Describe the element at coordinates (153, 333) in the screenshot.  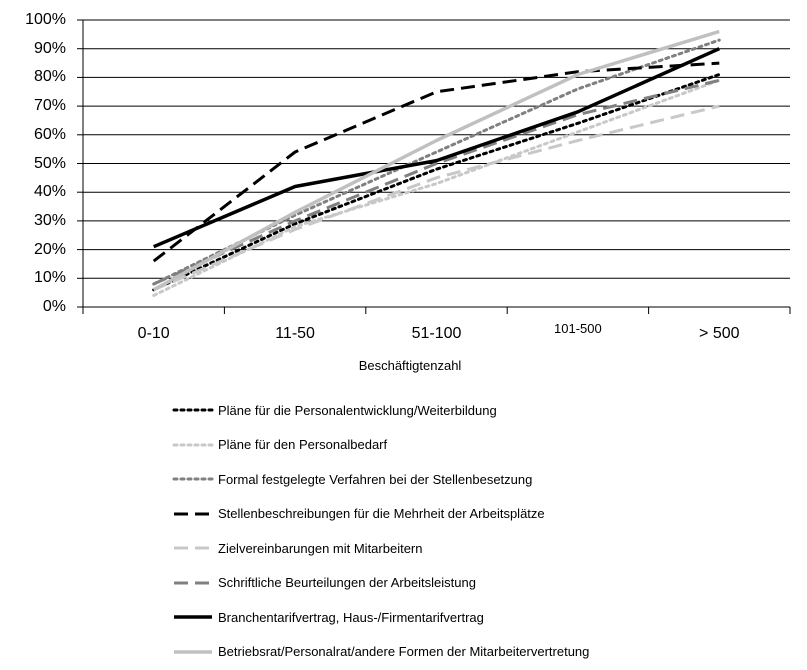
I see `x-tick-label: 0-10` at that location.